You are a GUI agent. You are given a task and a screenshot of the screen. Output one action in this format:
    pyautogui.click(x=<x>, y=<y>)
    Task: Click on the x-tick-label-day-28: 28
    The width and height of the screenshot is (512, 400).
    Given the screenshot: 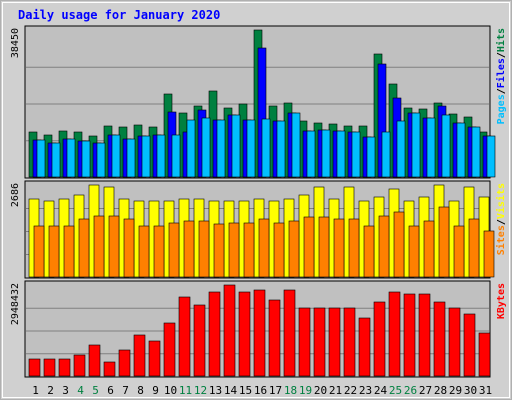 What is the action you would take?
    pyautogui.click(x=440, y=390)
    